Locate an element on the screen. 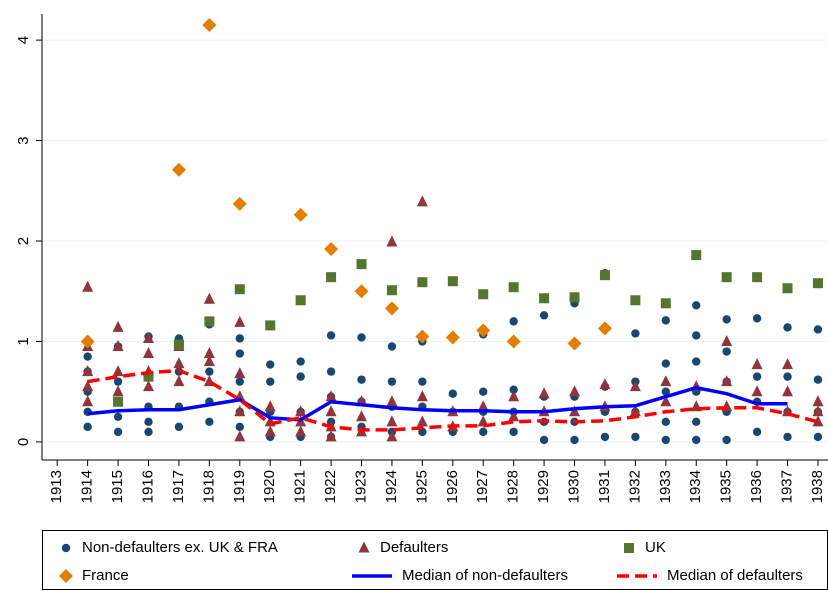  x-tick-label: 1923 is located at coordinates (360, 486).